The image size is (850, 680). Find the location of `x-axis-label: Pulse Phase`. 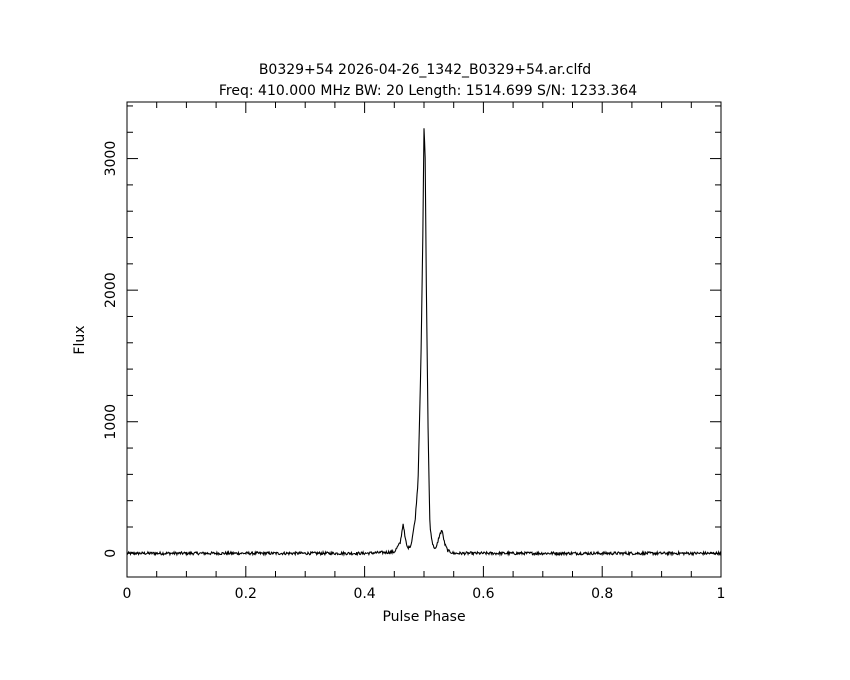

x-axis-label: Pulse Phase is located at coordinates (423, 617).